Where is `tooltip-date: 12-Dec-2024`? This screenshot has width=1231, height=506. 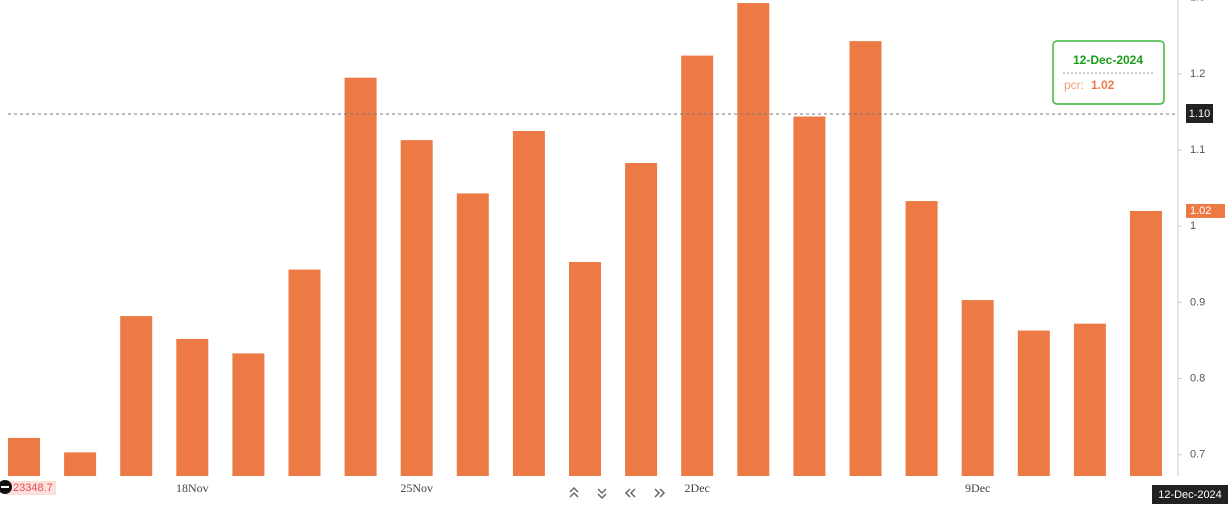
tooltip-date: 12-Dec-2024 is located at coordinates (1108, 60).